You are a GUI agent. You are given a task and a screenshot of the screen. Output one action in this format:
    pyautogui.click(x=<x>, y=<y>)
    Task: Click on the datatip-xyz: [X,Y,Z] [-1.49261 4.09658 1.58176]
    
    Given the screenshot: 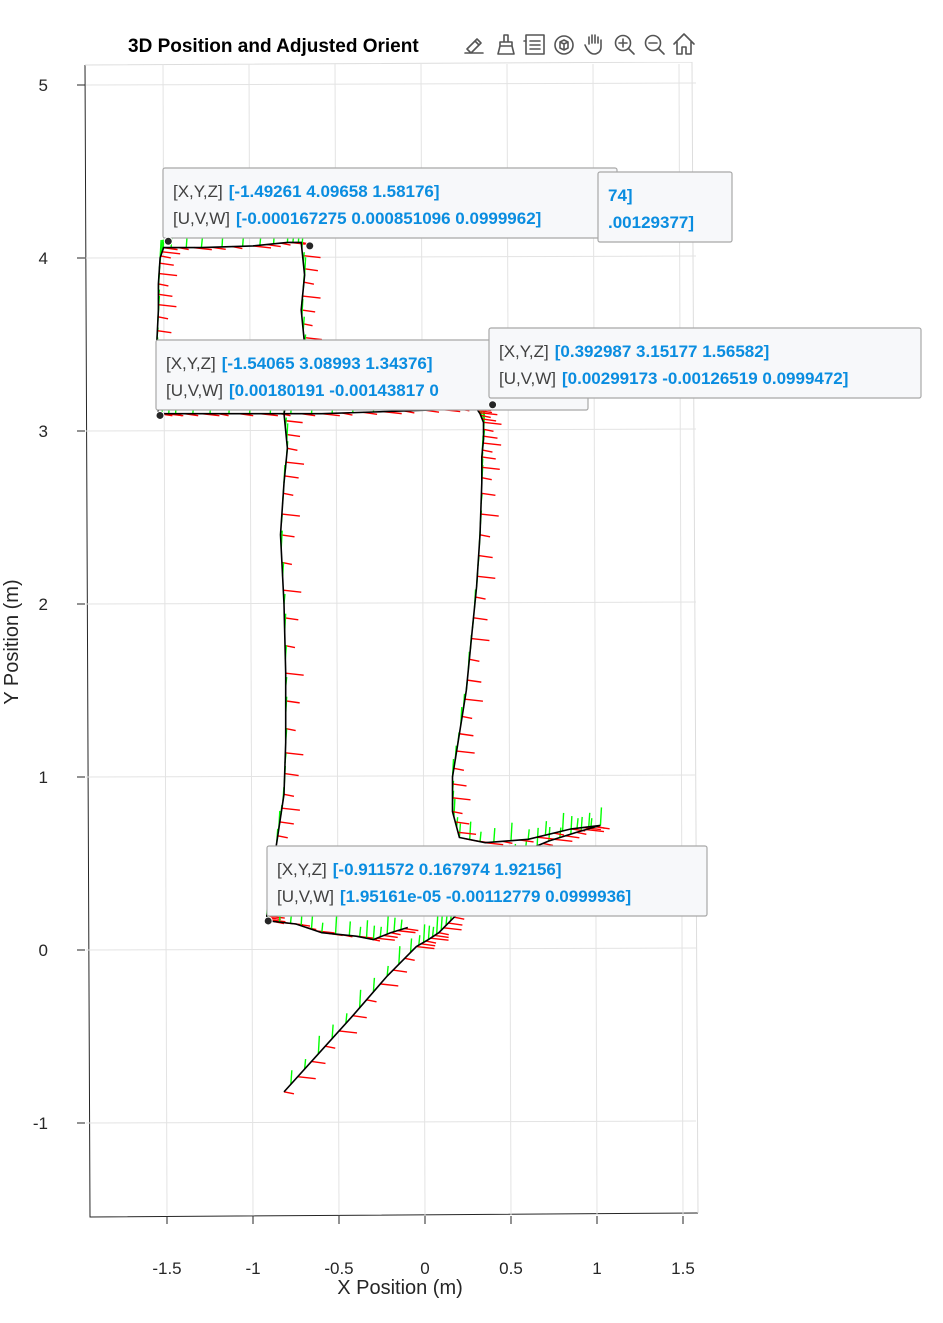 What is the action you would take?
    pyautogui.click(x=306, y=191)
    